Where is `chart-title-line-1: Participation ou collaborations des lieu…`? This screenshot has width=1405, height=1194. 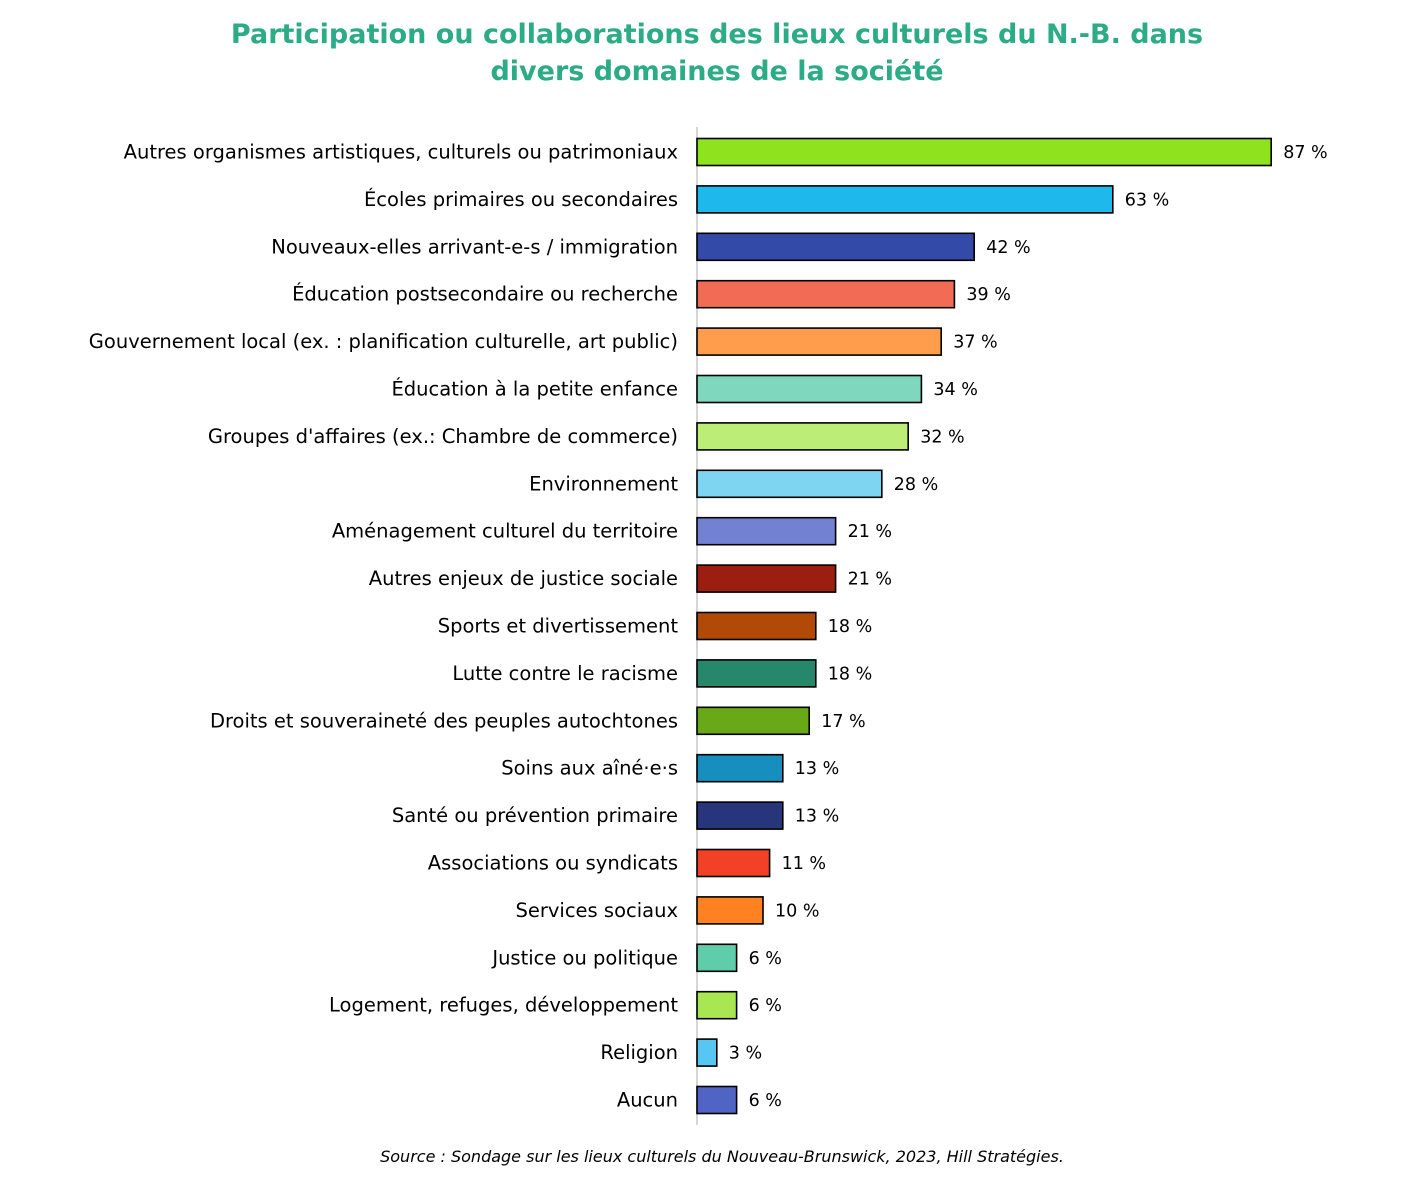 chart-title-line-1: Participation ou collaborations des lieu… is located at coordinates (717, 34).